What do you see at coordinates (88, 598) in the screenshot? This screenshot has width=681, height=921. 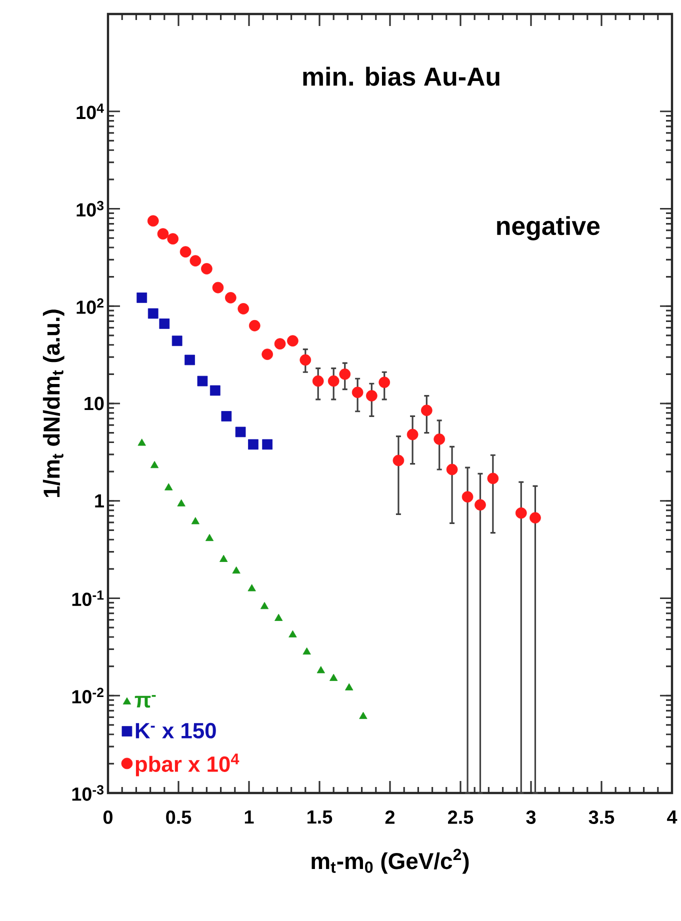 I see `y-tick-label: 10$^{-1}$` at bounding box center [88, 598].